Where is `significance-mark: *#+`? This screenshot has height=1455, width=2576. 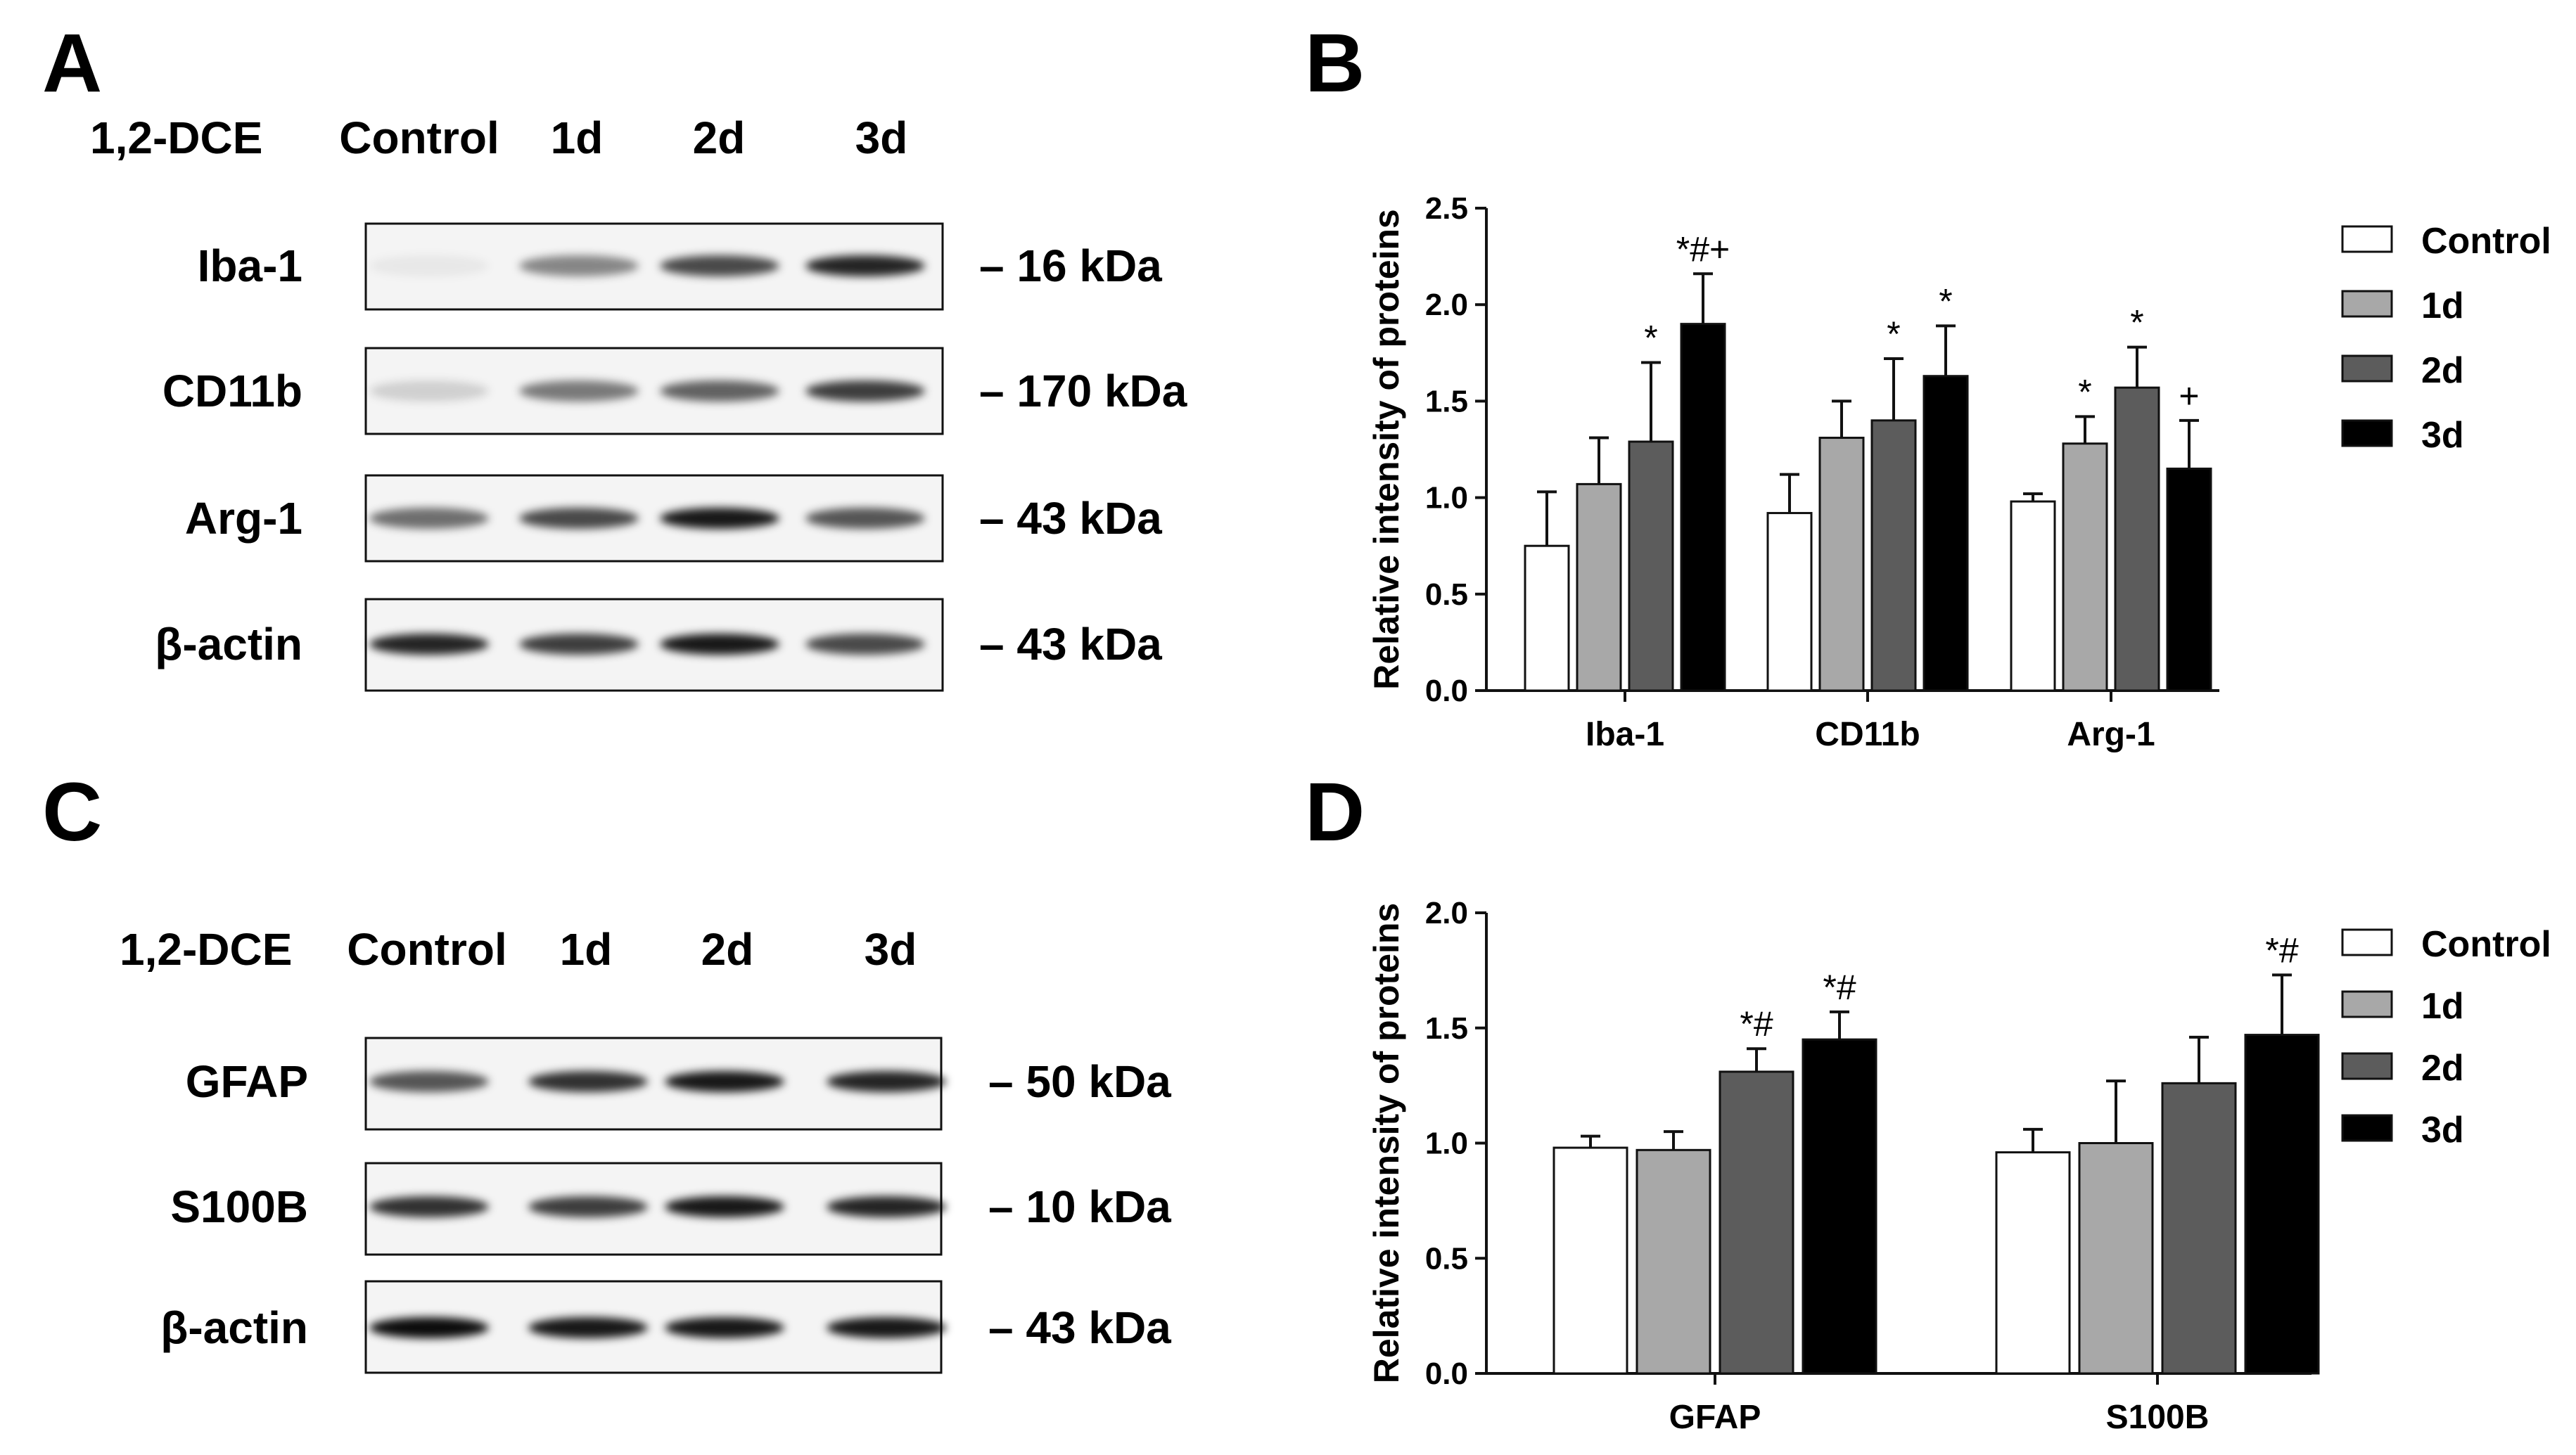 significance-mark: *#+ is located at coordinates (1703, 249).